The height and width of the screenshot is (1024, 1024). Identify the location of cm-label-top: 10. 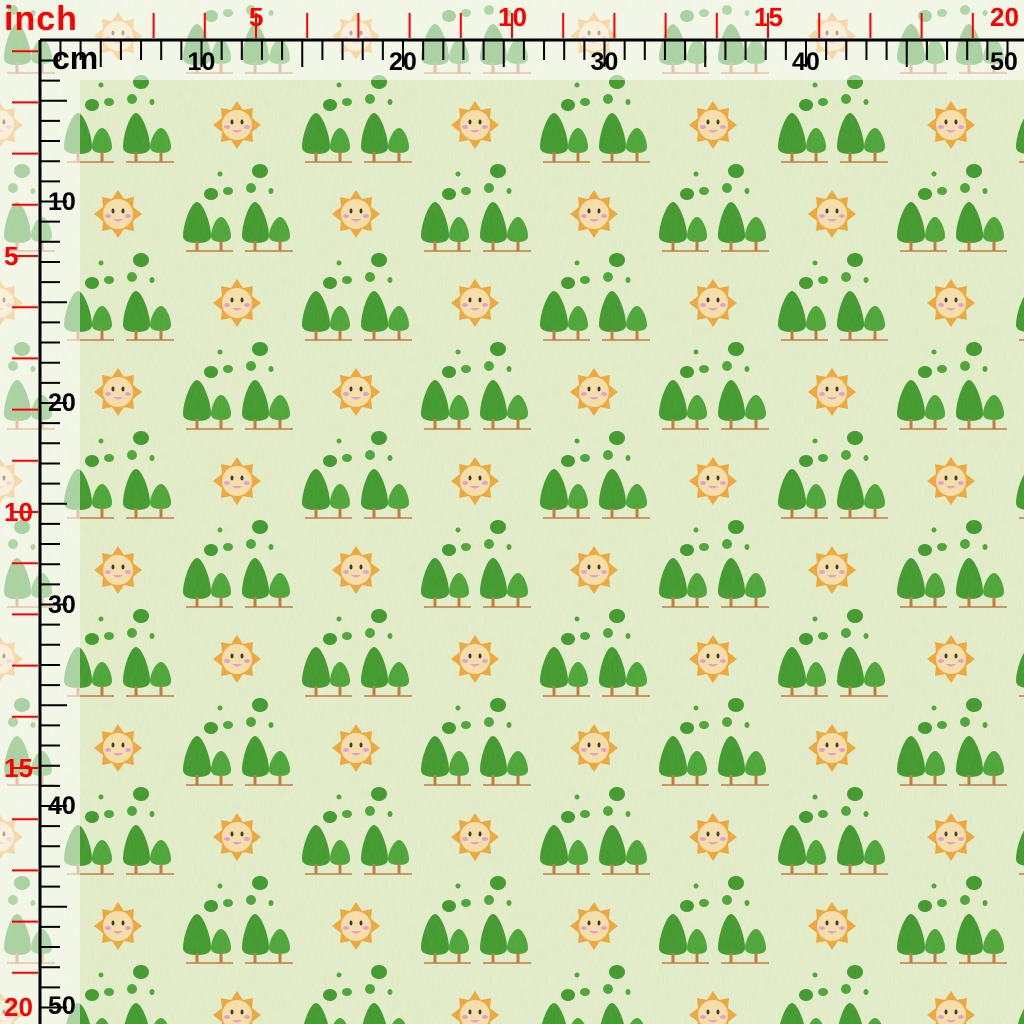
(201, 62).